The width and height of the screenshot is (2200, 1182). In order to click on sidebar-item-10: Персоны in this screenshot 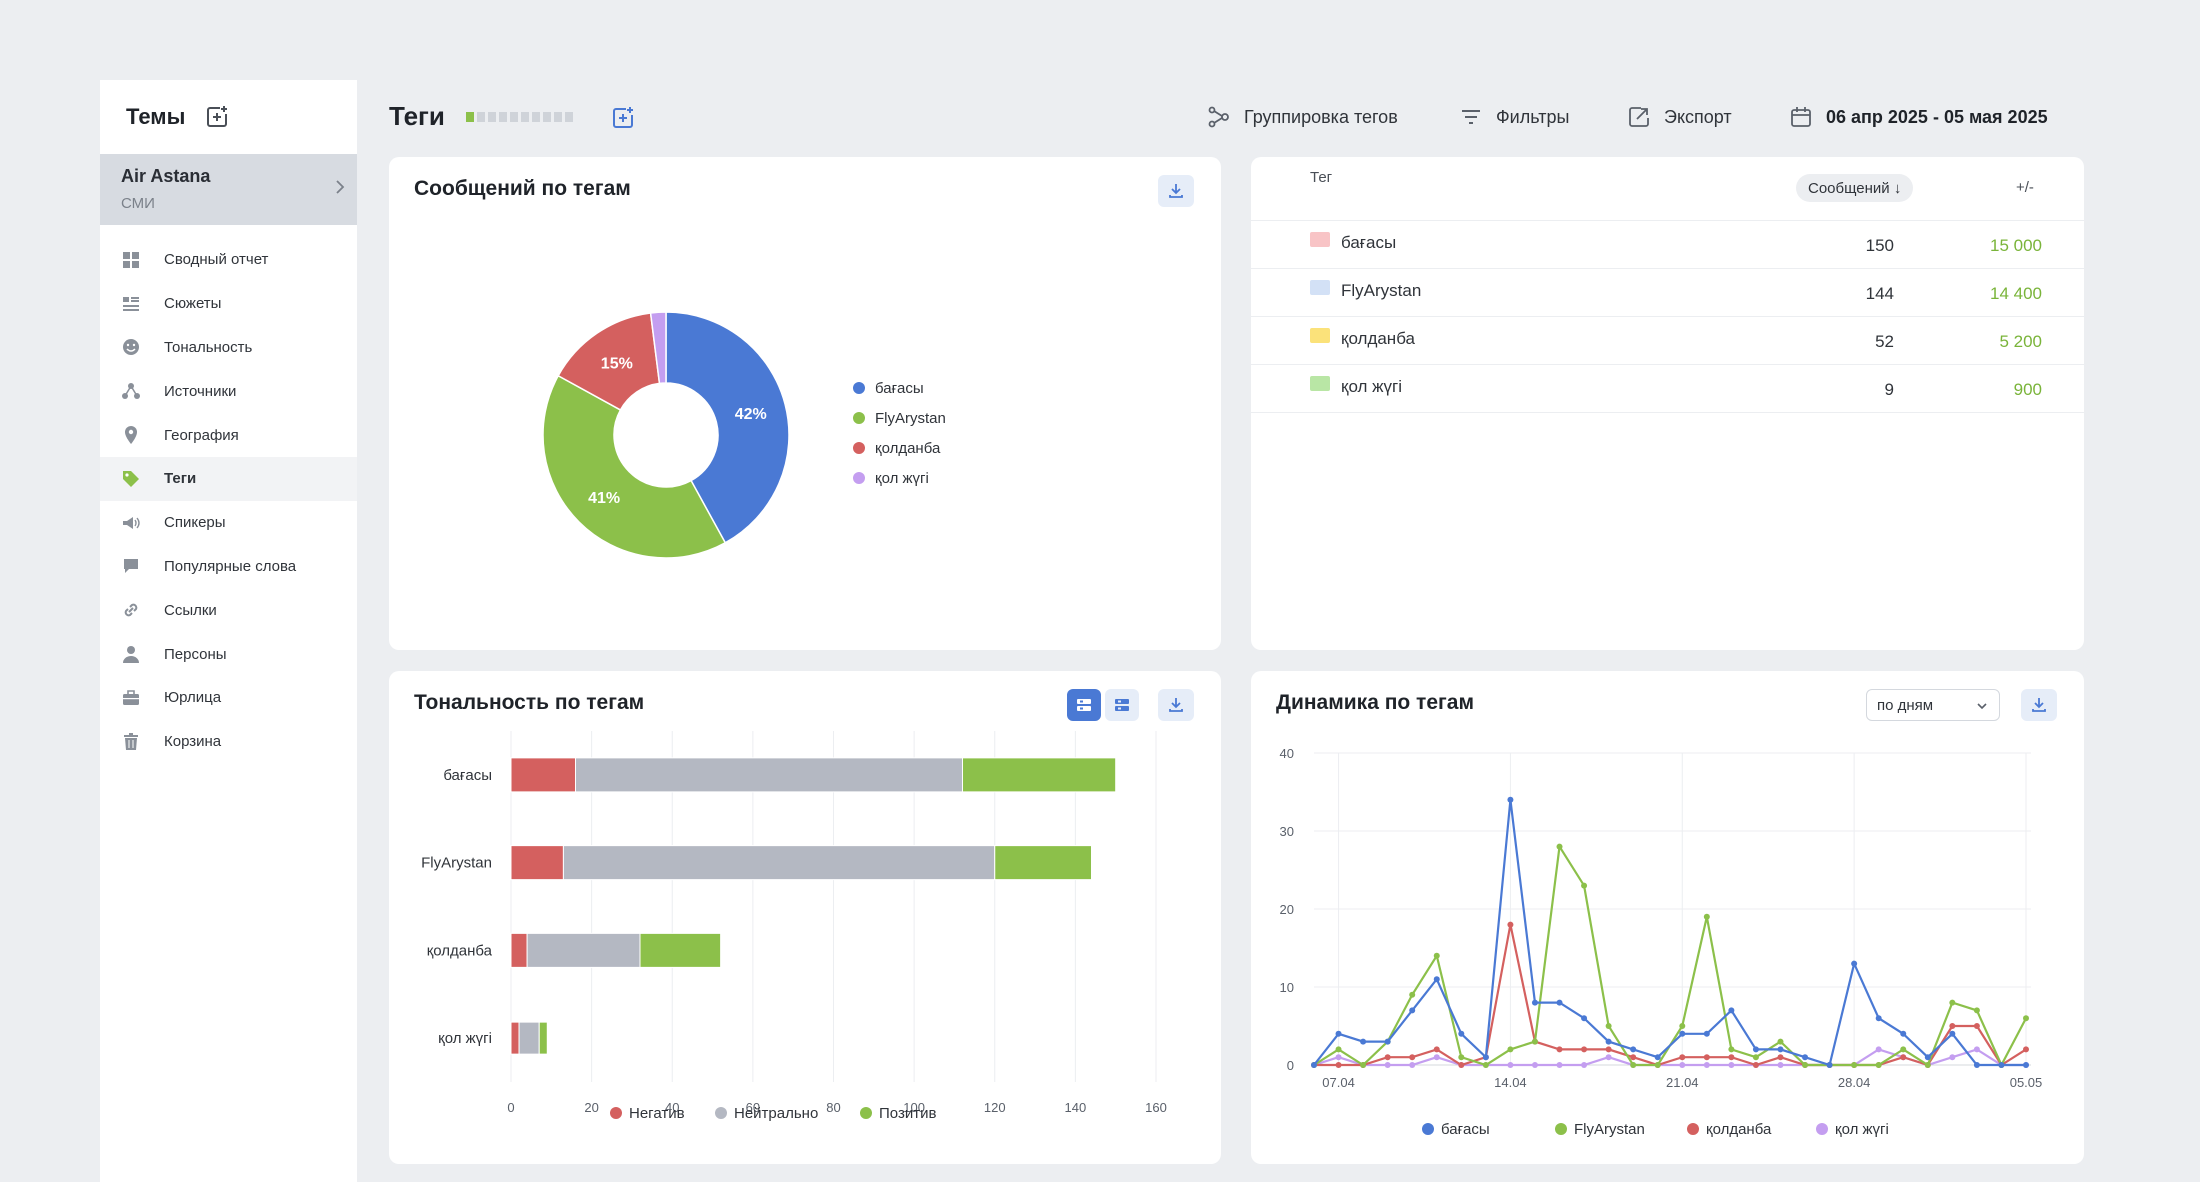, I will do `click(228, 654)`.